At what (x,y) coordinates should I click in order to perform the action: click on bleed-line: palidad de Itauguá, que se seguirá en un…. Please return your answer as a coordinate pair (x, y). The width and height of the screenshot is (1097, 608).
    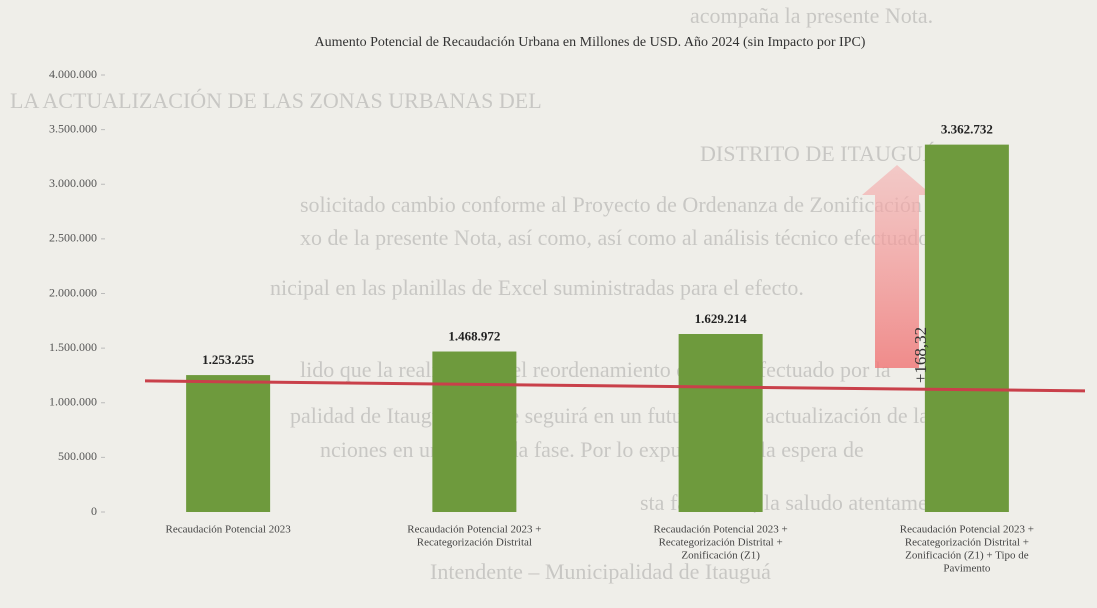
    Looking at the image, I should click on (614, 415).